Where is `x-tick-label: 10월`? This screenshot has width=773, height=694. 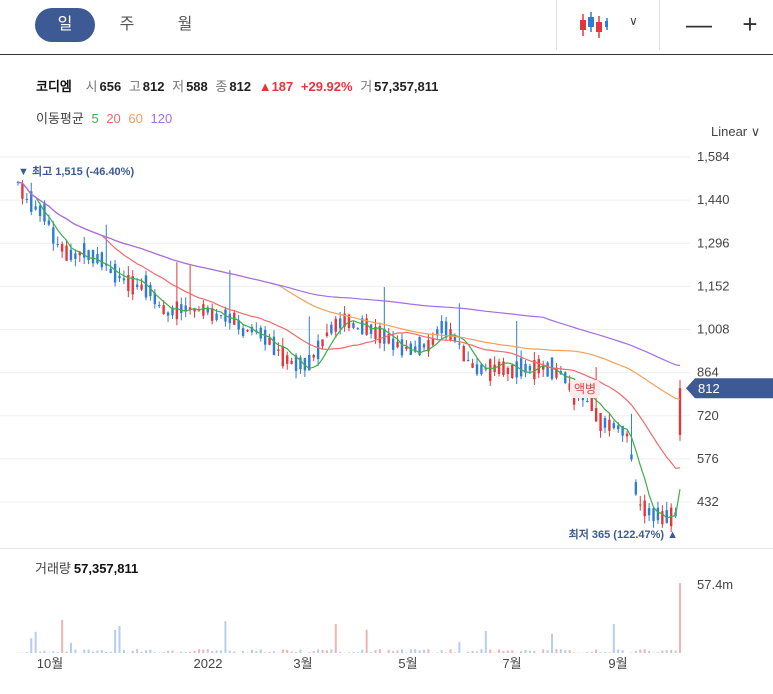 x-tick-label: 10월 is located at coordinates (50, 663).